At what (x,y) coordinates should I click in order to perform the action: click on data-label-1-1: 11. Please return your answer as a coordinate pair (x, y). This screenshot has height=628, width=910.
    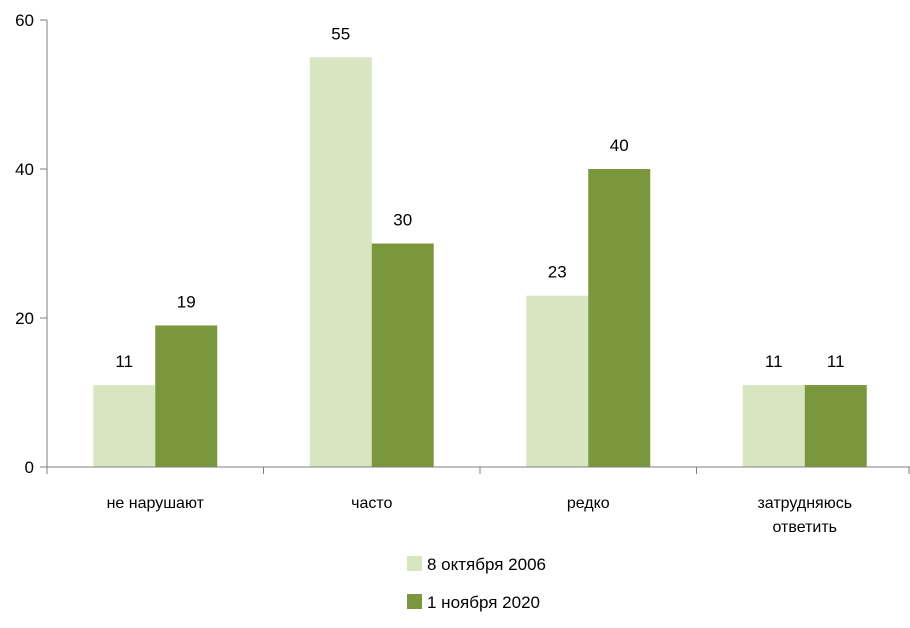
    Looking at the image, I should click on (124, 361).